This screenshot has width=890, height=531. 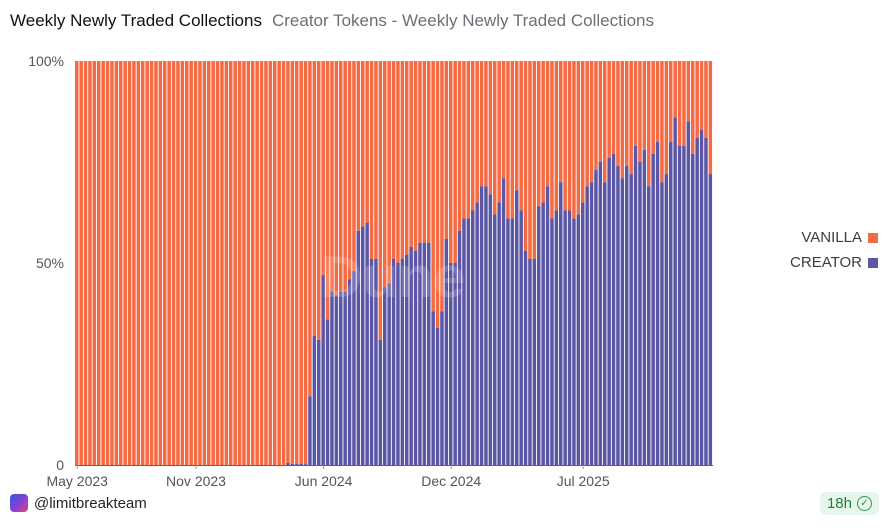 What do you see at coordinates (60, 465) in the screenshot?
I see `y-tick-label: 0` at bounding box center [60, 465].